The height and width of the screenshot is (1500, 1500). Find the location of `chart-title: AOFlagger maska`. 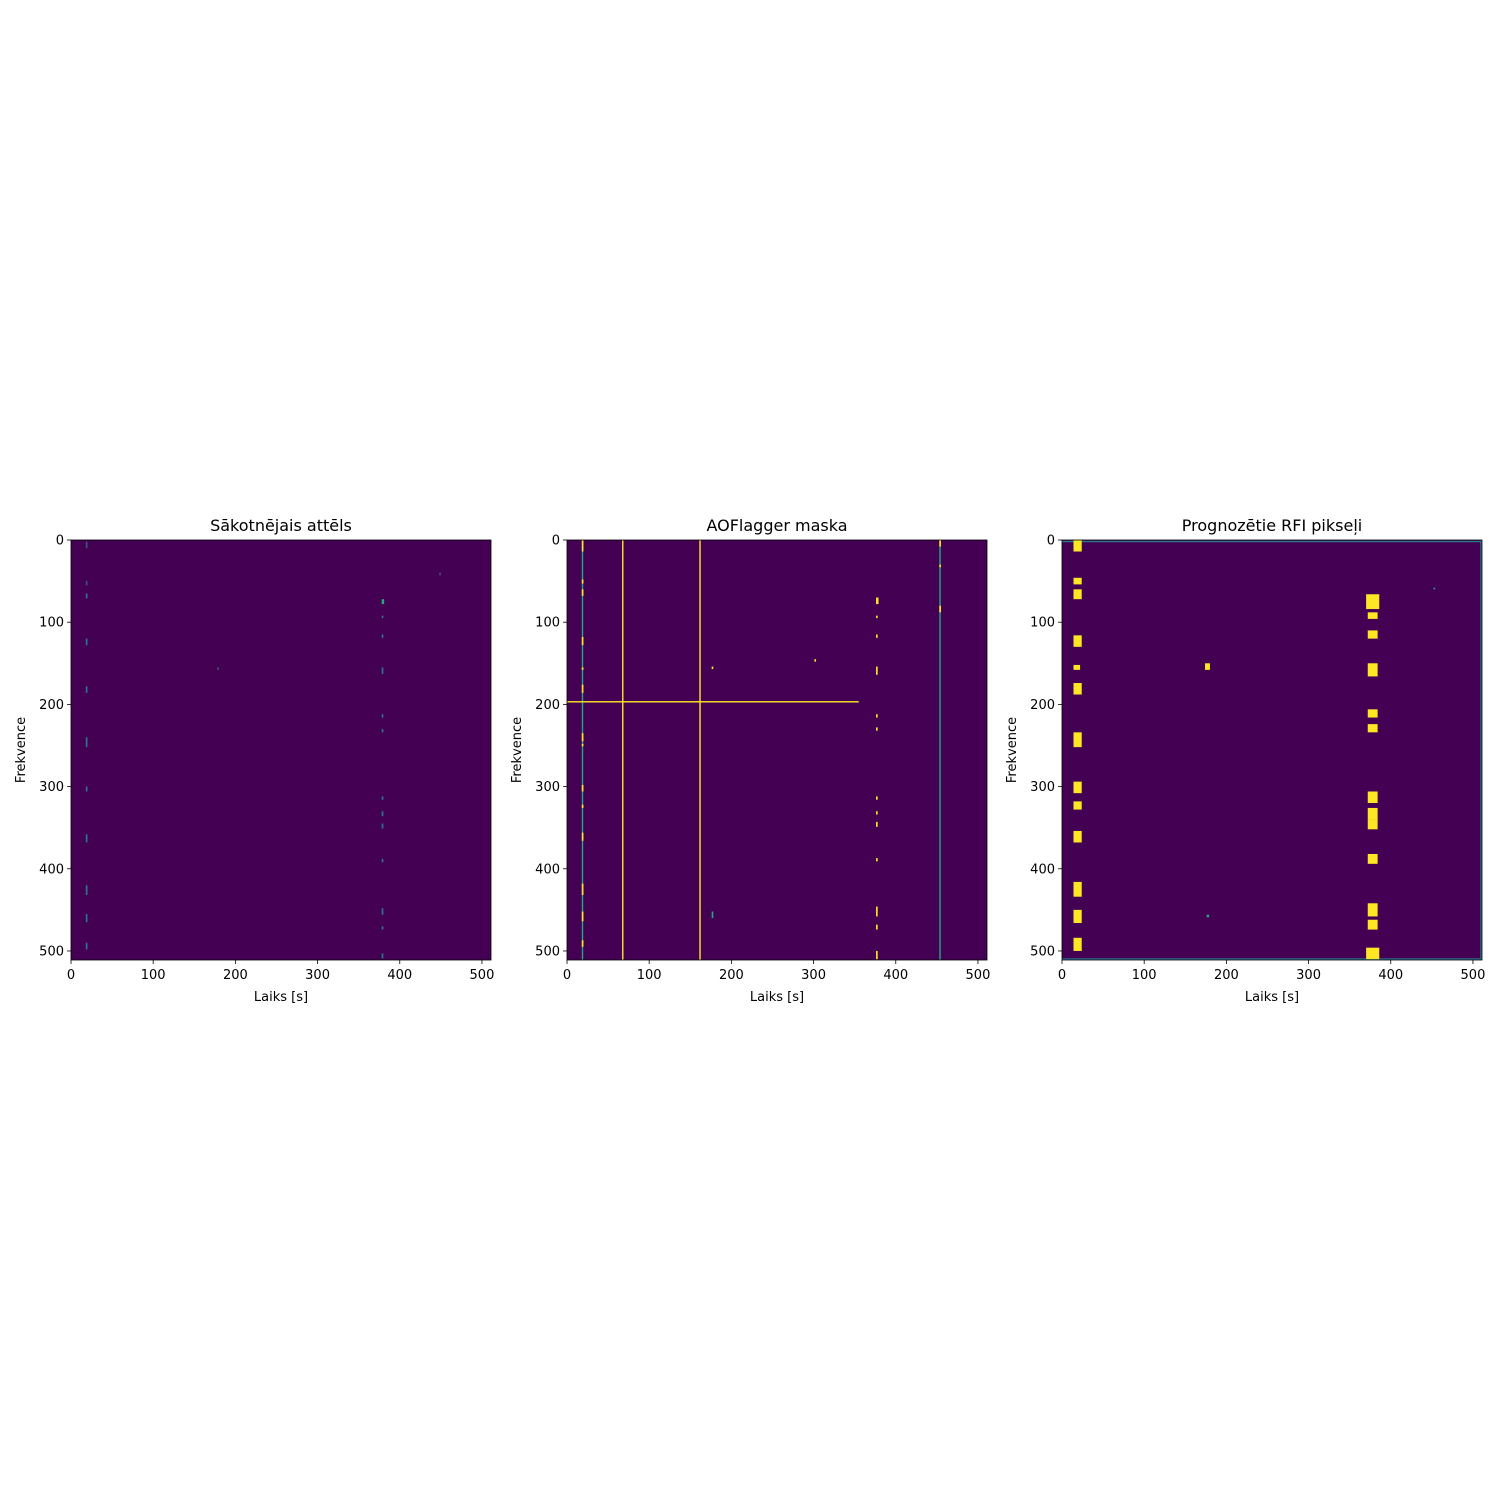

chart-title: AOFlagger maska is located at coordinates (776, 525).